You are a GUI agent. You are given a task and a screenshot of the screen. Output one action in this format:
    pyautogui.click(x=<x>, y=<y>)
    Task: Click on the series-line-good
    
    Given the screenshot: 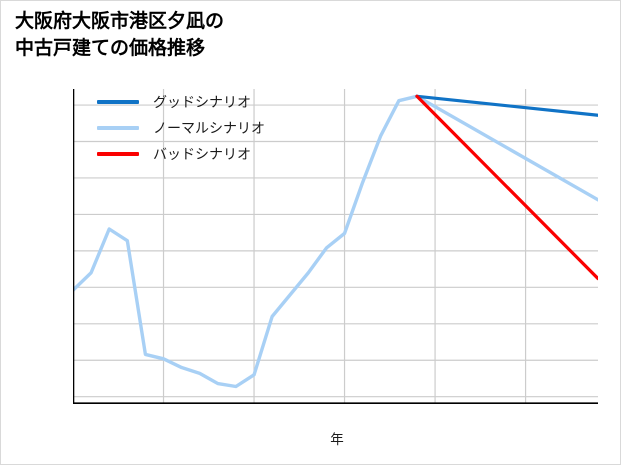 What is the action you would take?
    pyautogui.click(x=506, y=105)
    